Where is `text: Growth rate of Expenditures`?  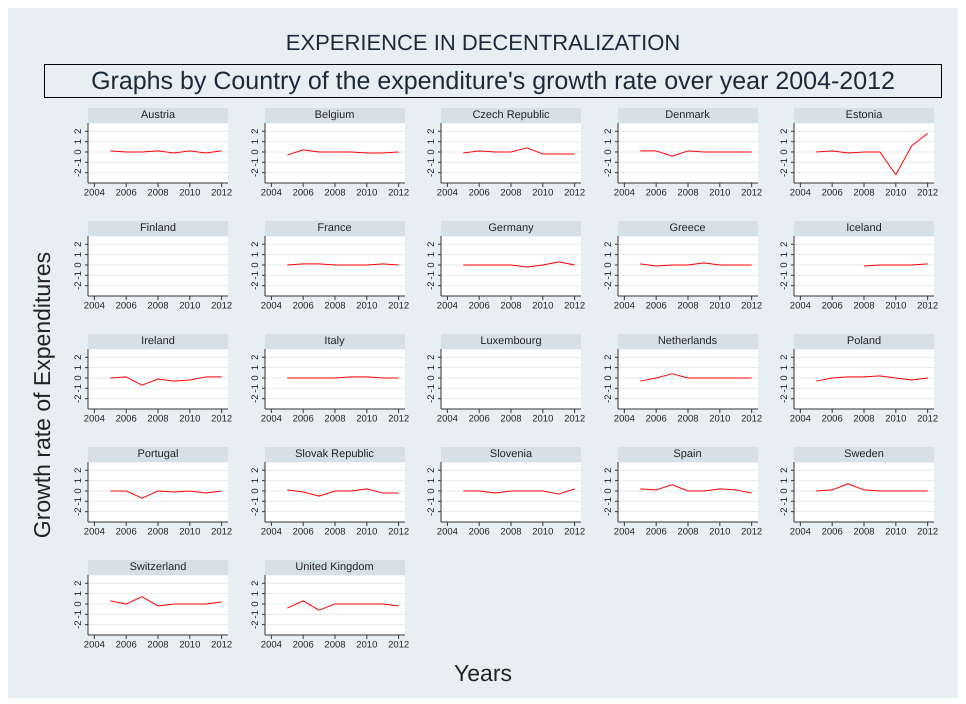 text: Growth rate of Expenditures is located at coordinates (42, 395).